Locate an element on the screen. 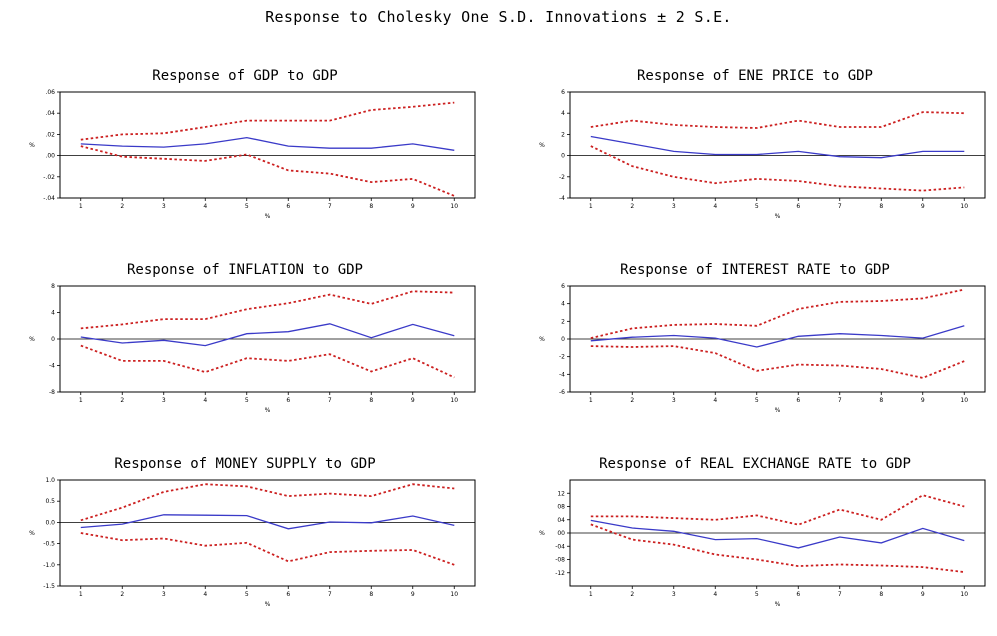  y-tick-label: -2 is located at coordinates (562, 357).